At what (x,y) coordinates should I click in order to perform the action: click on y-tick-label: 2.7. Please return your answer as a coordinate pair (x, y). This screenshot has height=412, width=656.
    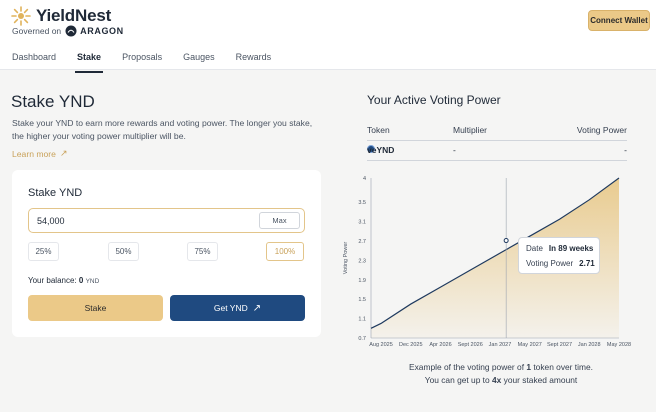
    Looking at the image, I should click on (362, 242).